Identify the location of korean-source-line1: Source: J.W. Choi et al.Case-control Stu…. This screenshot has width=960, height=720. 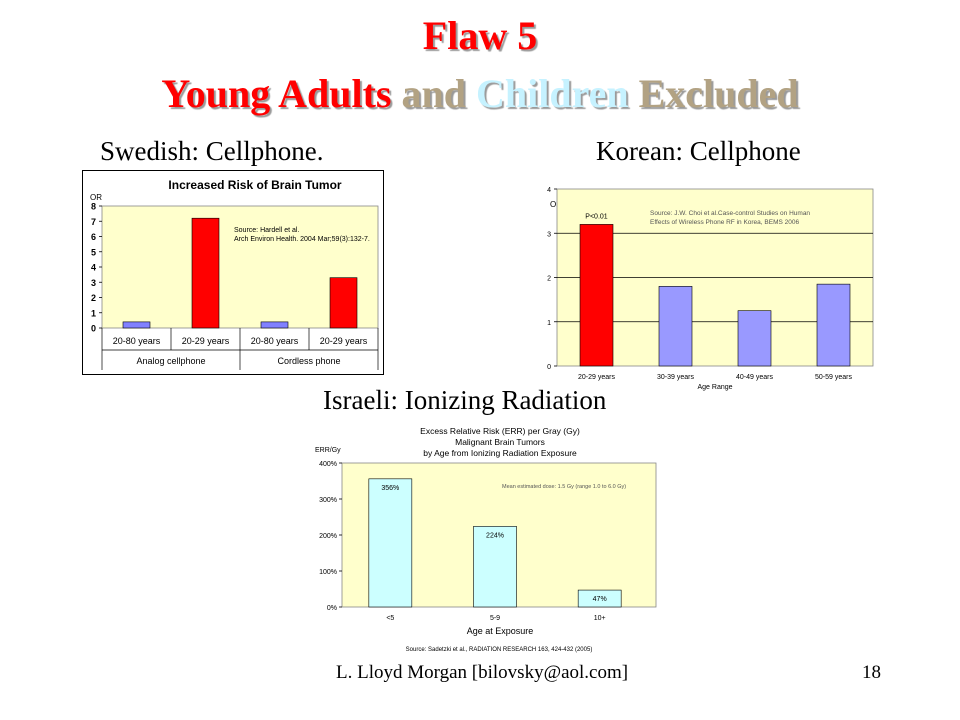
(730, 213).